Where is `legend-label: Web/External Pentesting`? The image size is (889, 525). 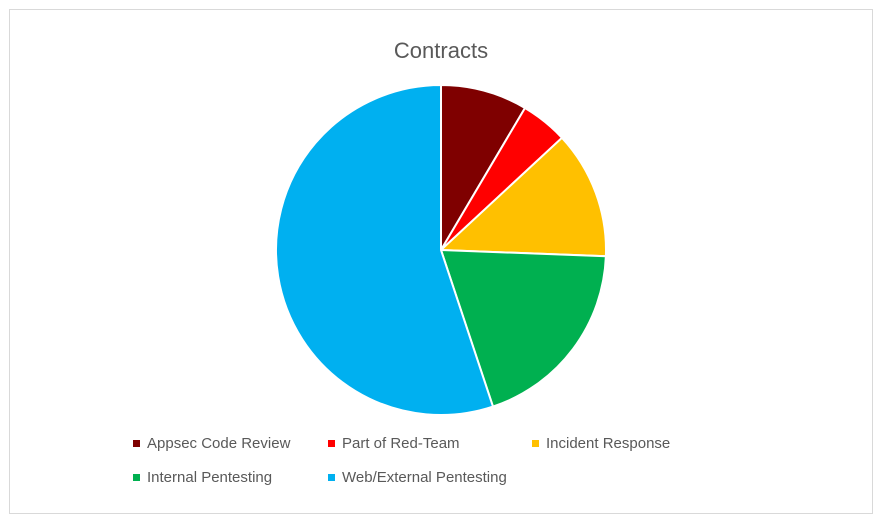
legend-label: Web/External Pentesting is located at coordinates (424, 477).